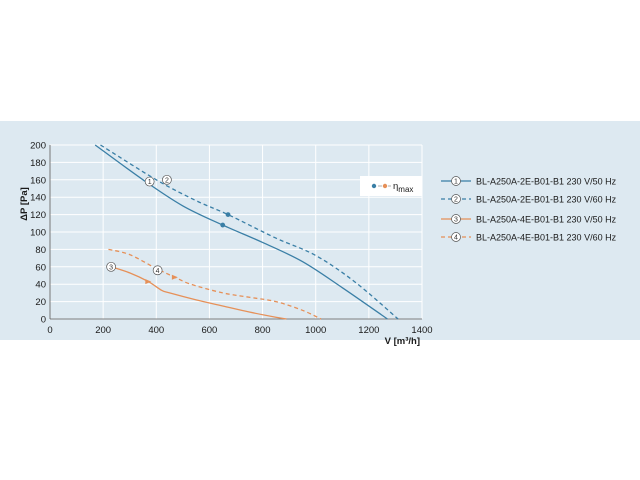 Image resolution: width=640 pixels, height=480 pixels. Describe the element at coordinates (402, 341) in the screenshot. I see `x-axis-title: V [m³/h]` at that location.